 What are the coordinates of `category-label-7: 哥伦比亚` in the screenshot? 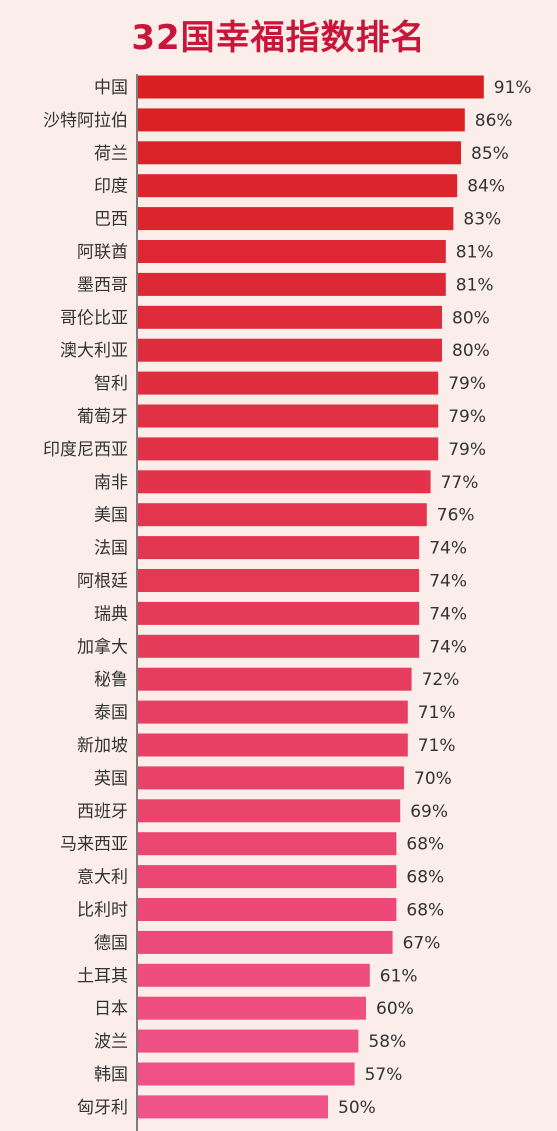 It's located at (94, 318).